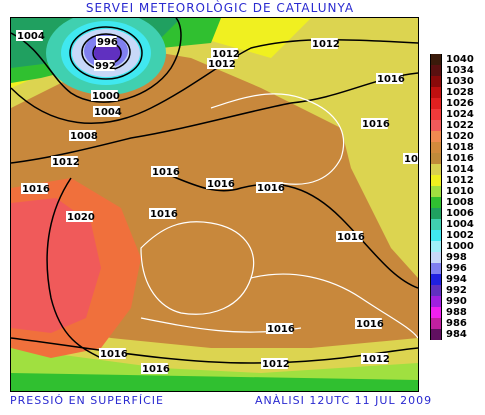  I want to click on isobar-label: 992, so click(105, 66).